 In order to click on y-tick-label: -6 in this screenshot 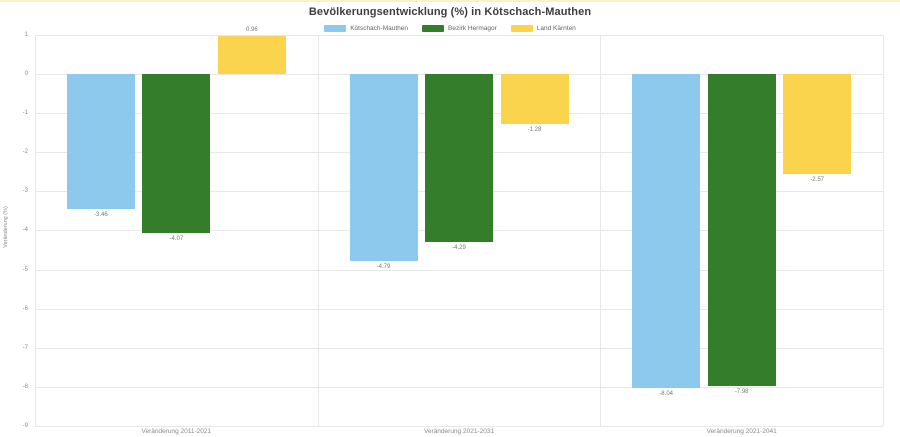, I will do `click(25, 308)`.